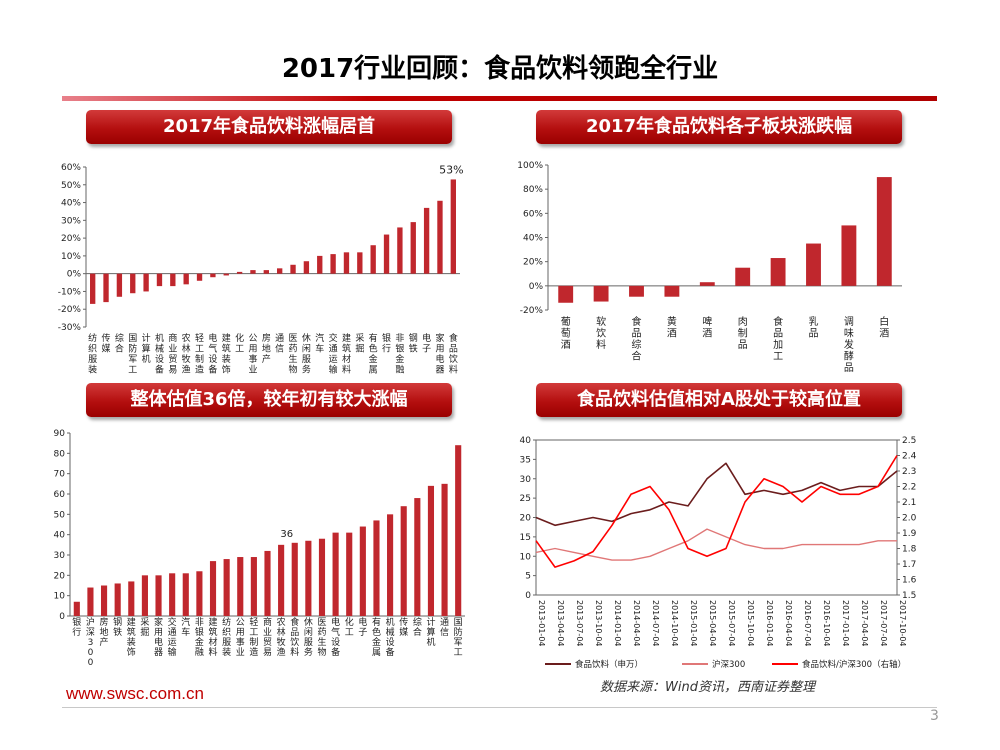 This screenshot has height=750, width=1000. What do you see at coordinates (826, 623) in the screenshot?
I see `x-tick-label: 2016-10-04` at bounding box center [826, 623].